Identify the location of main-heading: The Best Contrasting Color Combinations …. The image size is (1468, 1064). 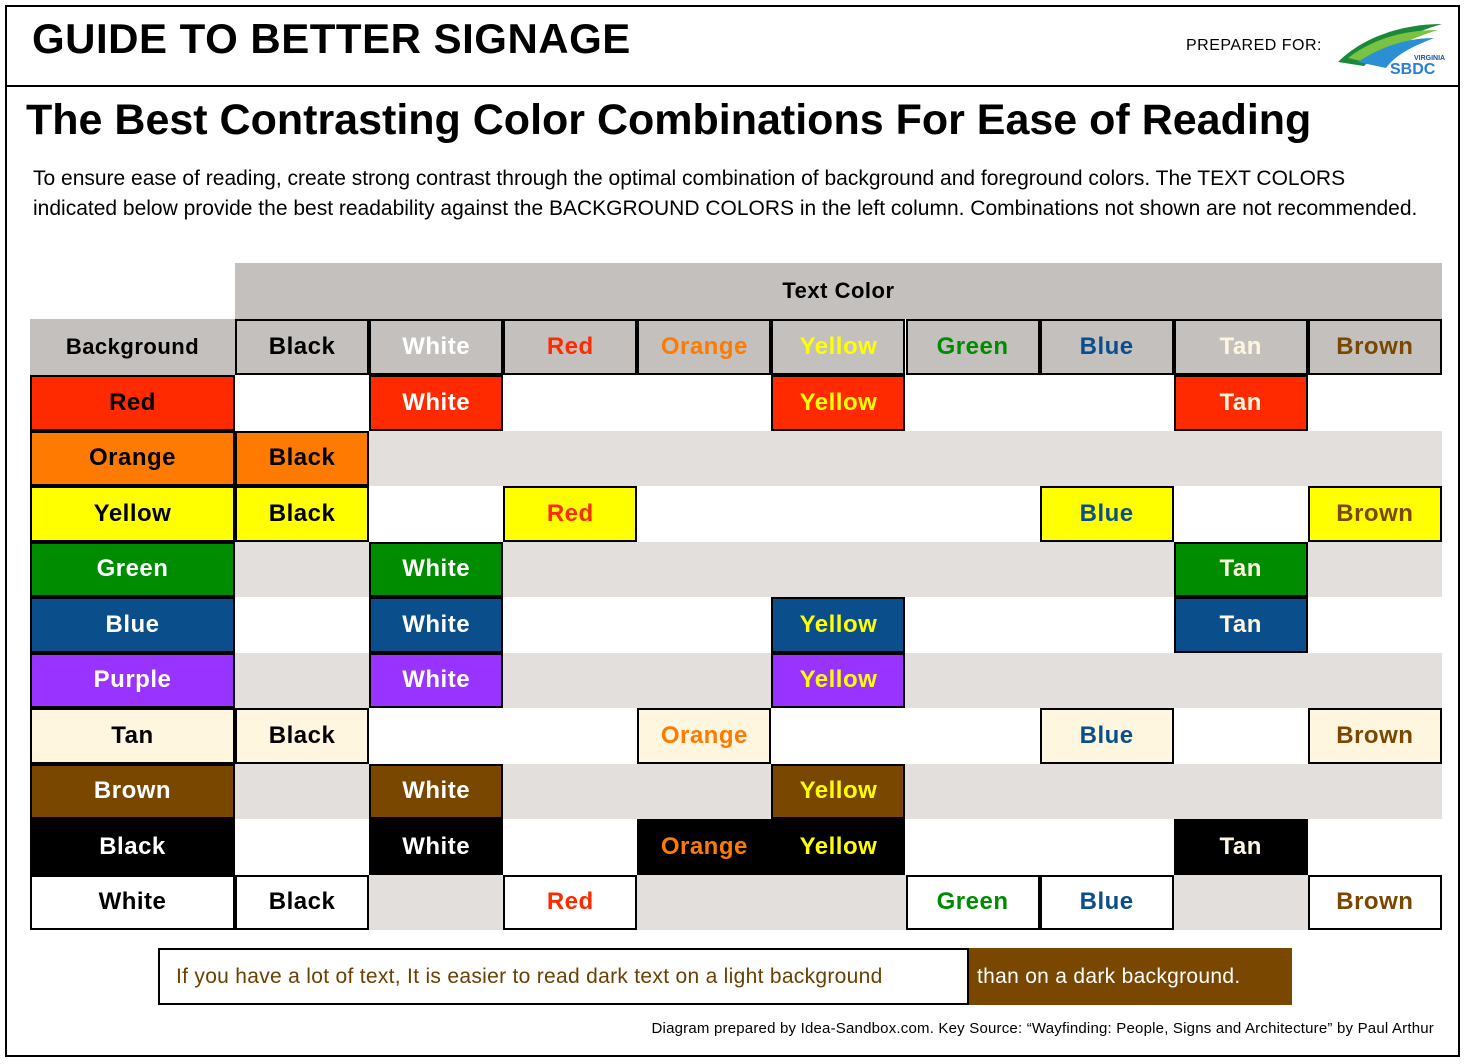
(669, 120).